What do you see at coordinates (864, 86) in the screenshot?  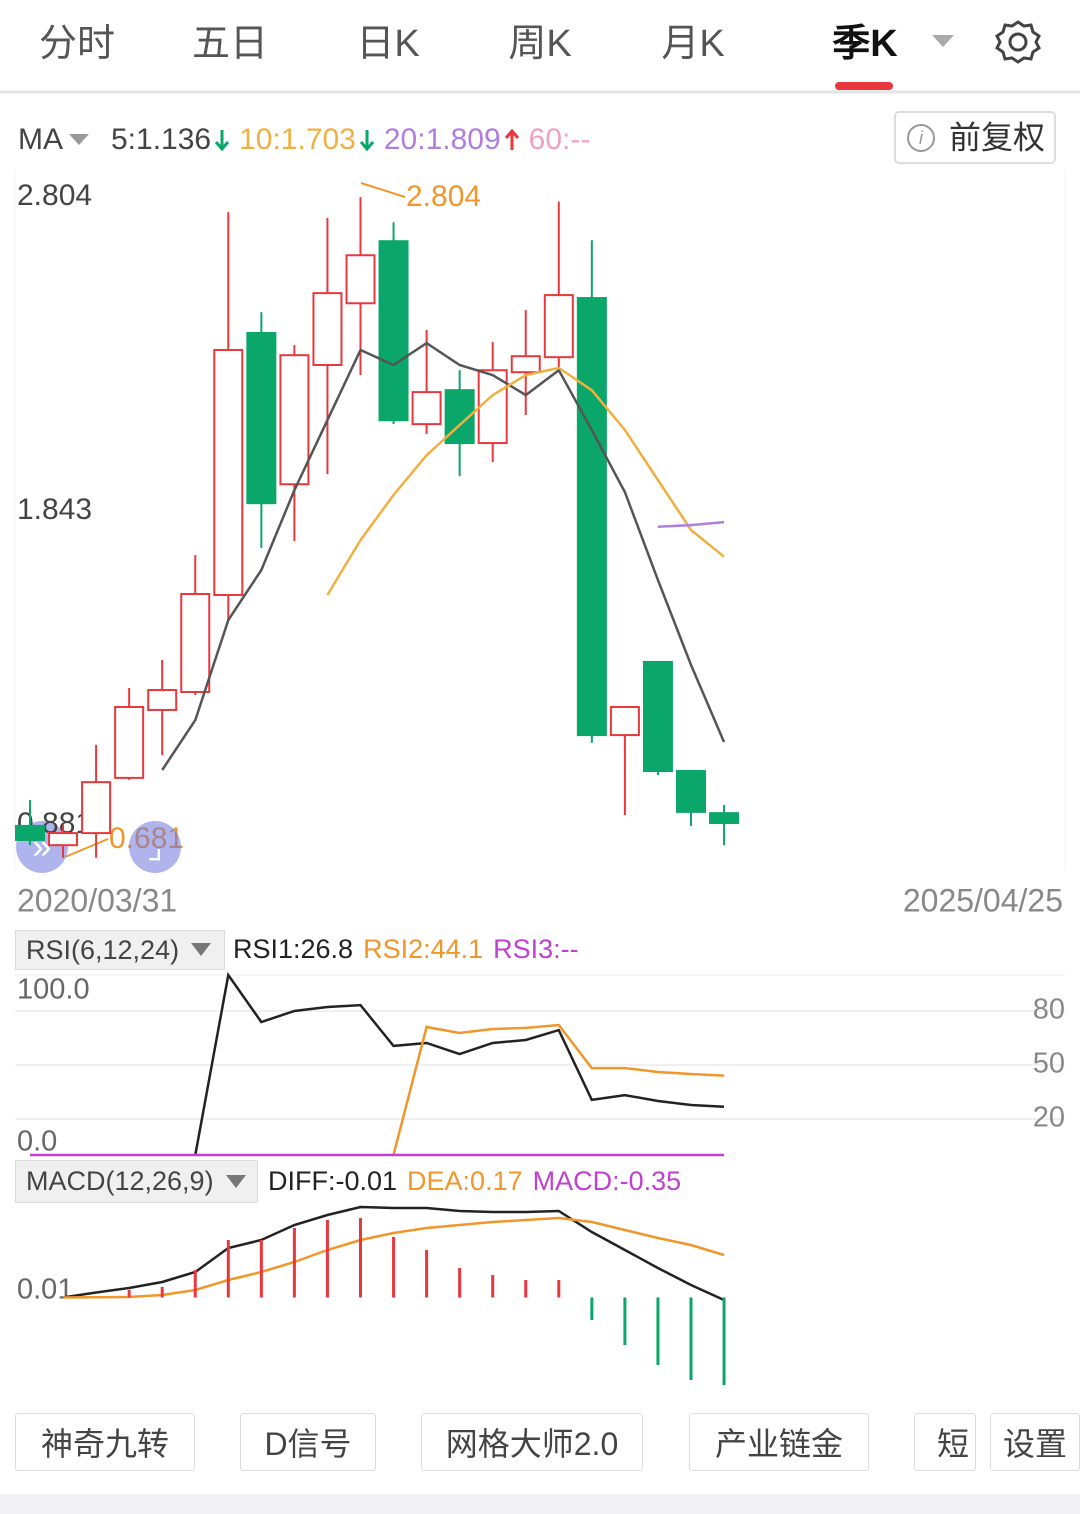 I see `active-tab-indicator` at bounding box center [864, 86].